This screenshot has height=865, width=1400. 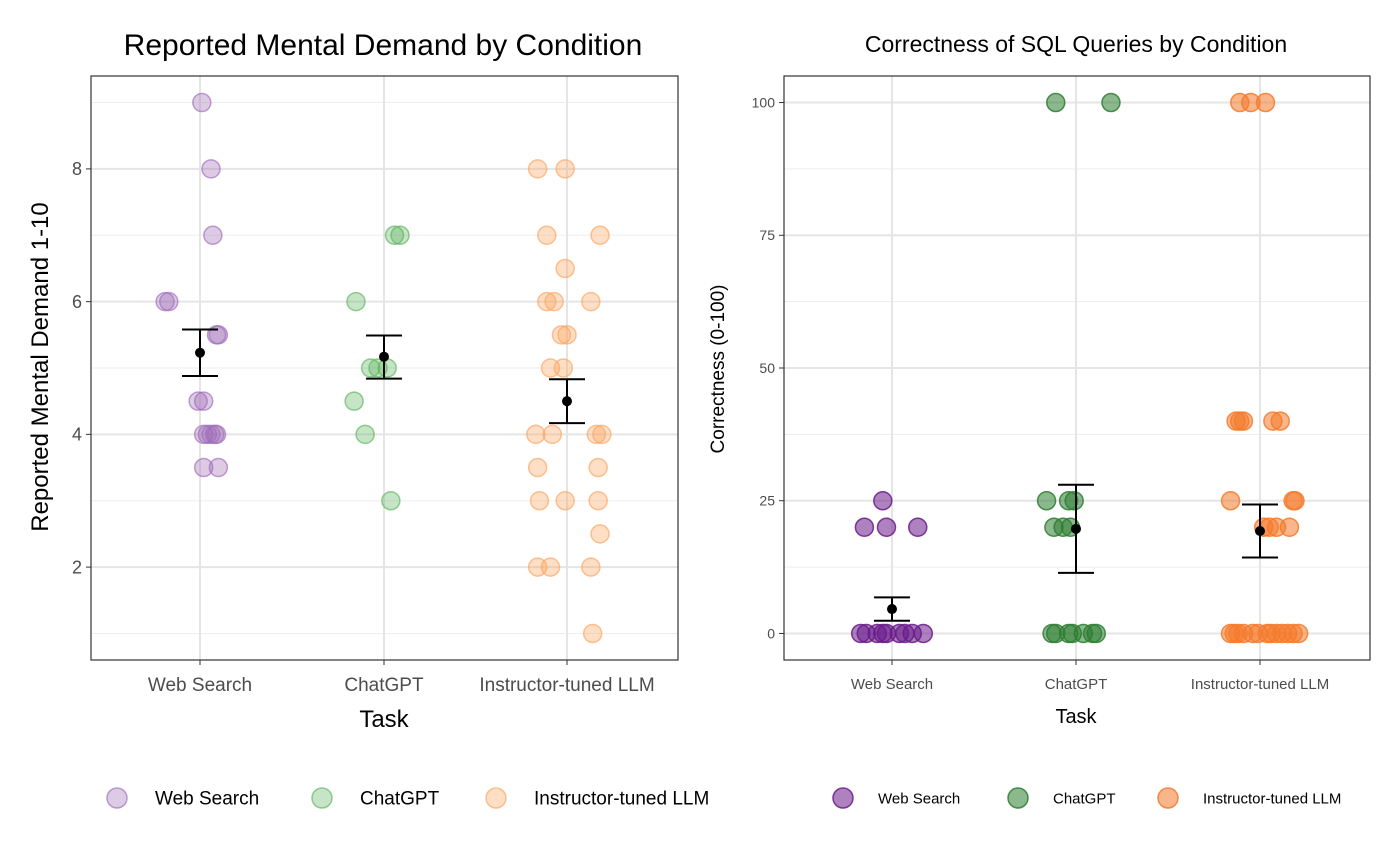 What do you see at coordinates (767, 501) in the screenshot?
I see `y-tick-label: 25` at bounding box center [767, 501].